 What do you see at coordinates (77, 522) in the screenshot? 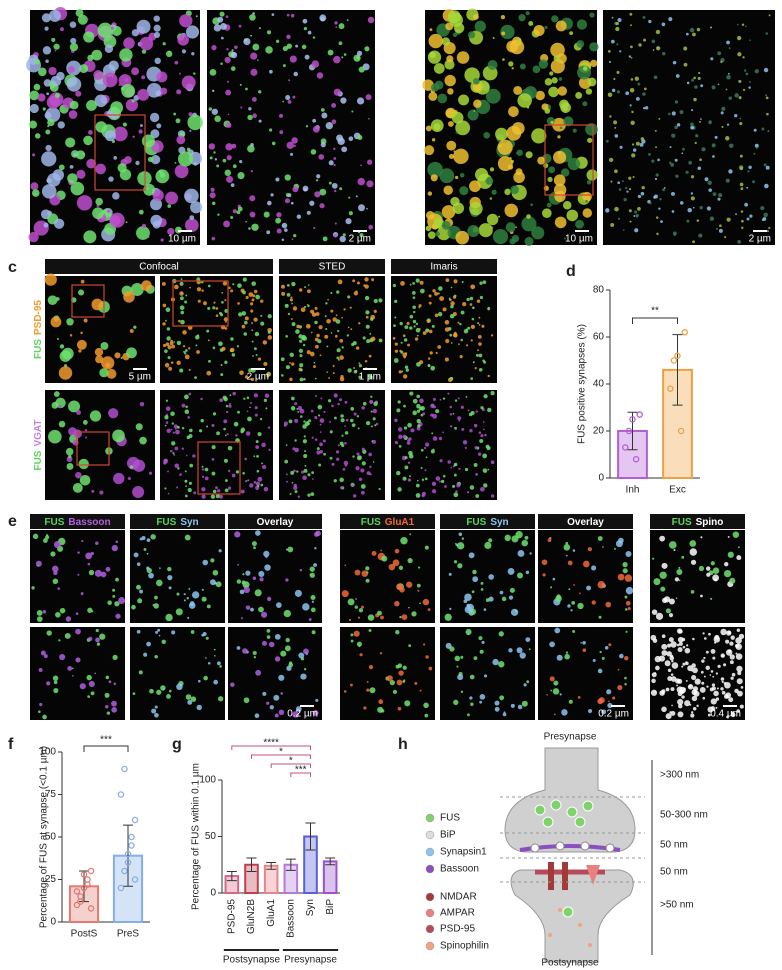
I see `stain-label: FUS Bassoon` at bounding box center [77, 522].